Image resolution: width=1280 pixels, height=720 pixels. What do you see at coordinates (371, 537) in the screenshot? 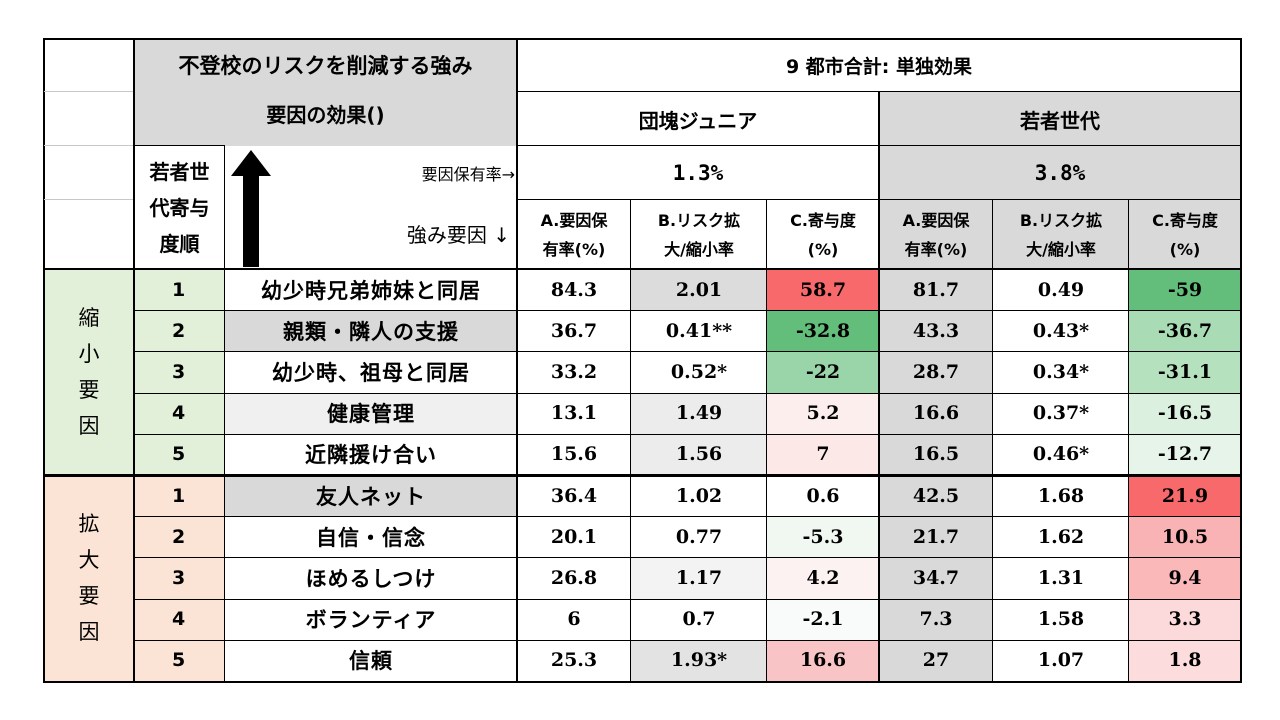
I see `factor-cell: 自信・信念` at bounding box center [371, 537].